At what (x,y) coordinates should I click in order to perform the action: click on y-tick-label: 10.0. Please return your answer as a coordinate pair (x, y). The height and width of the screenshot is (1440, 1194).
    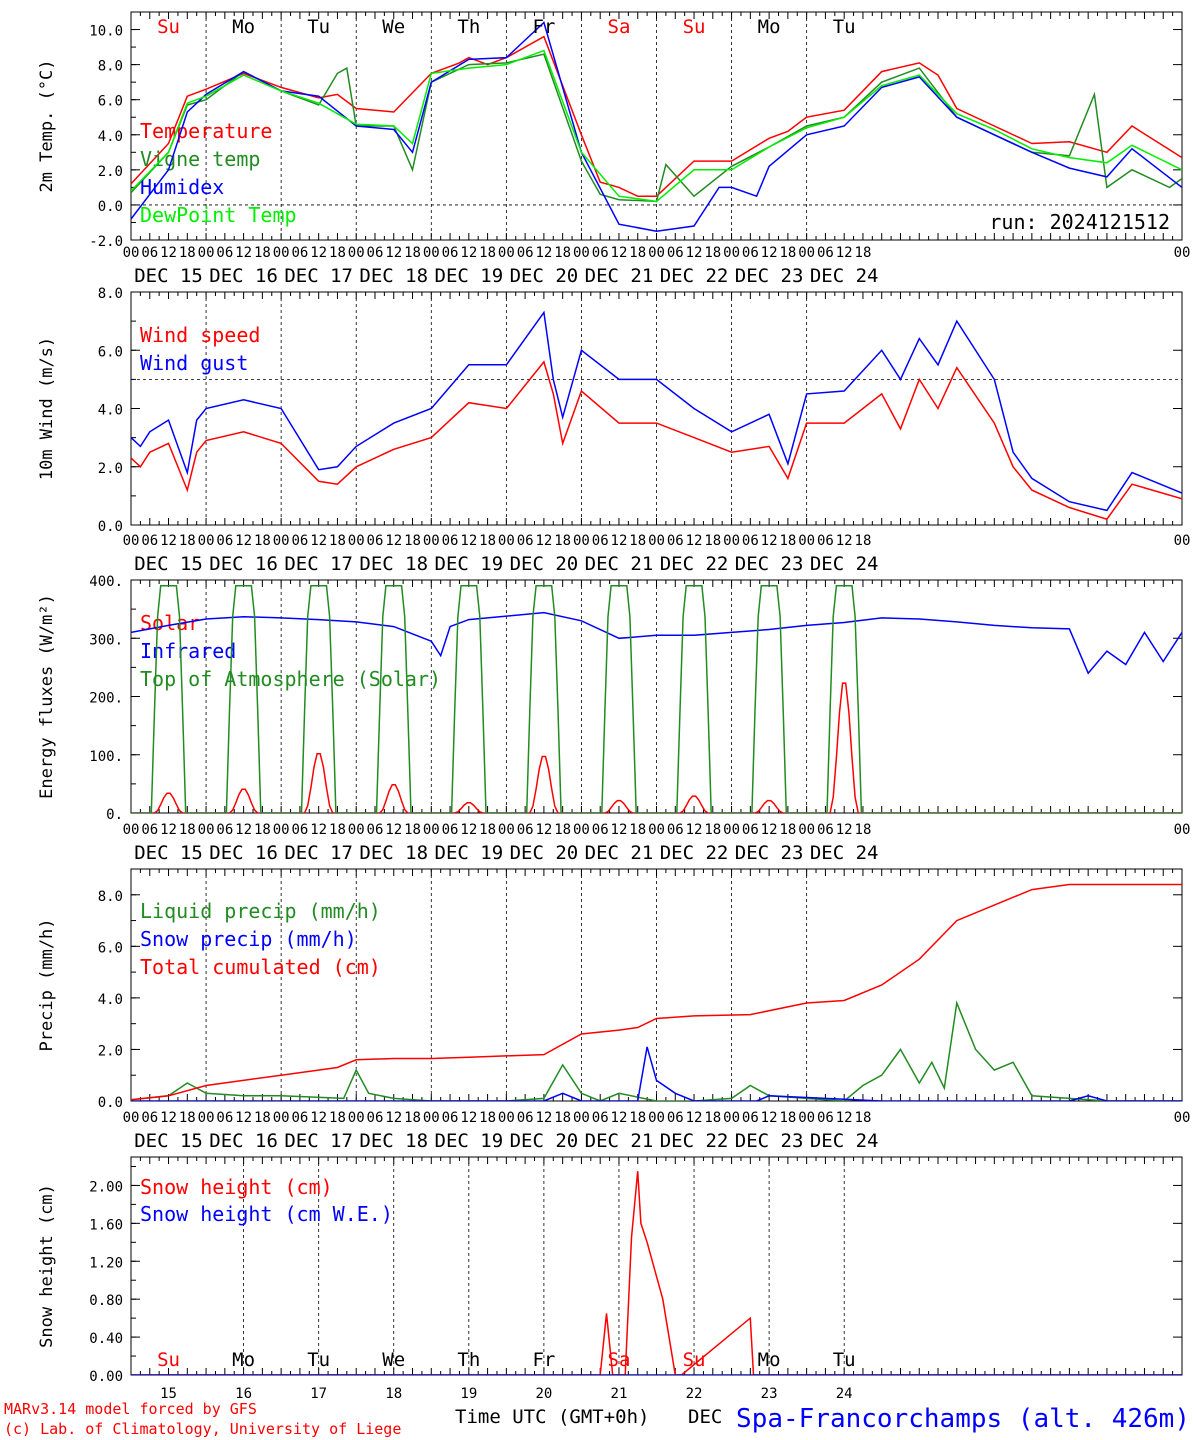
    Looking at the image, I should click on (106, 32).